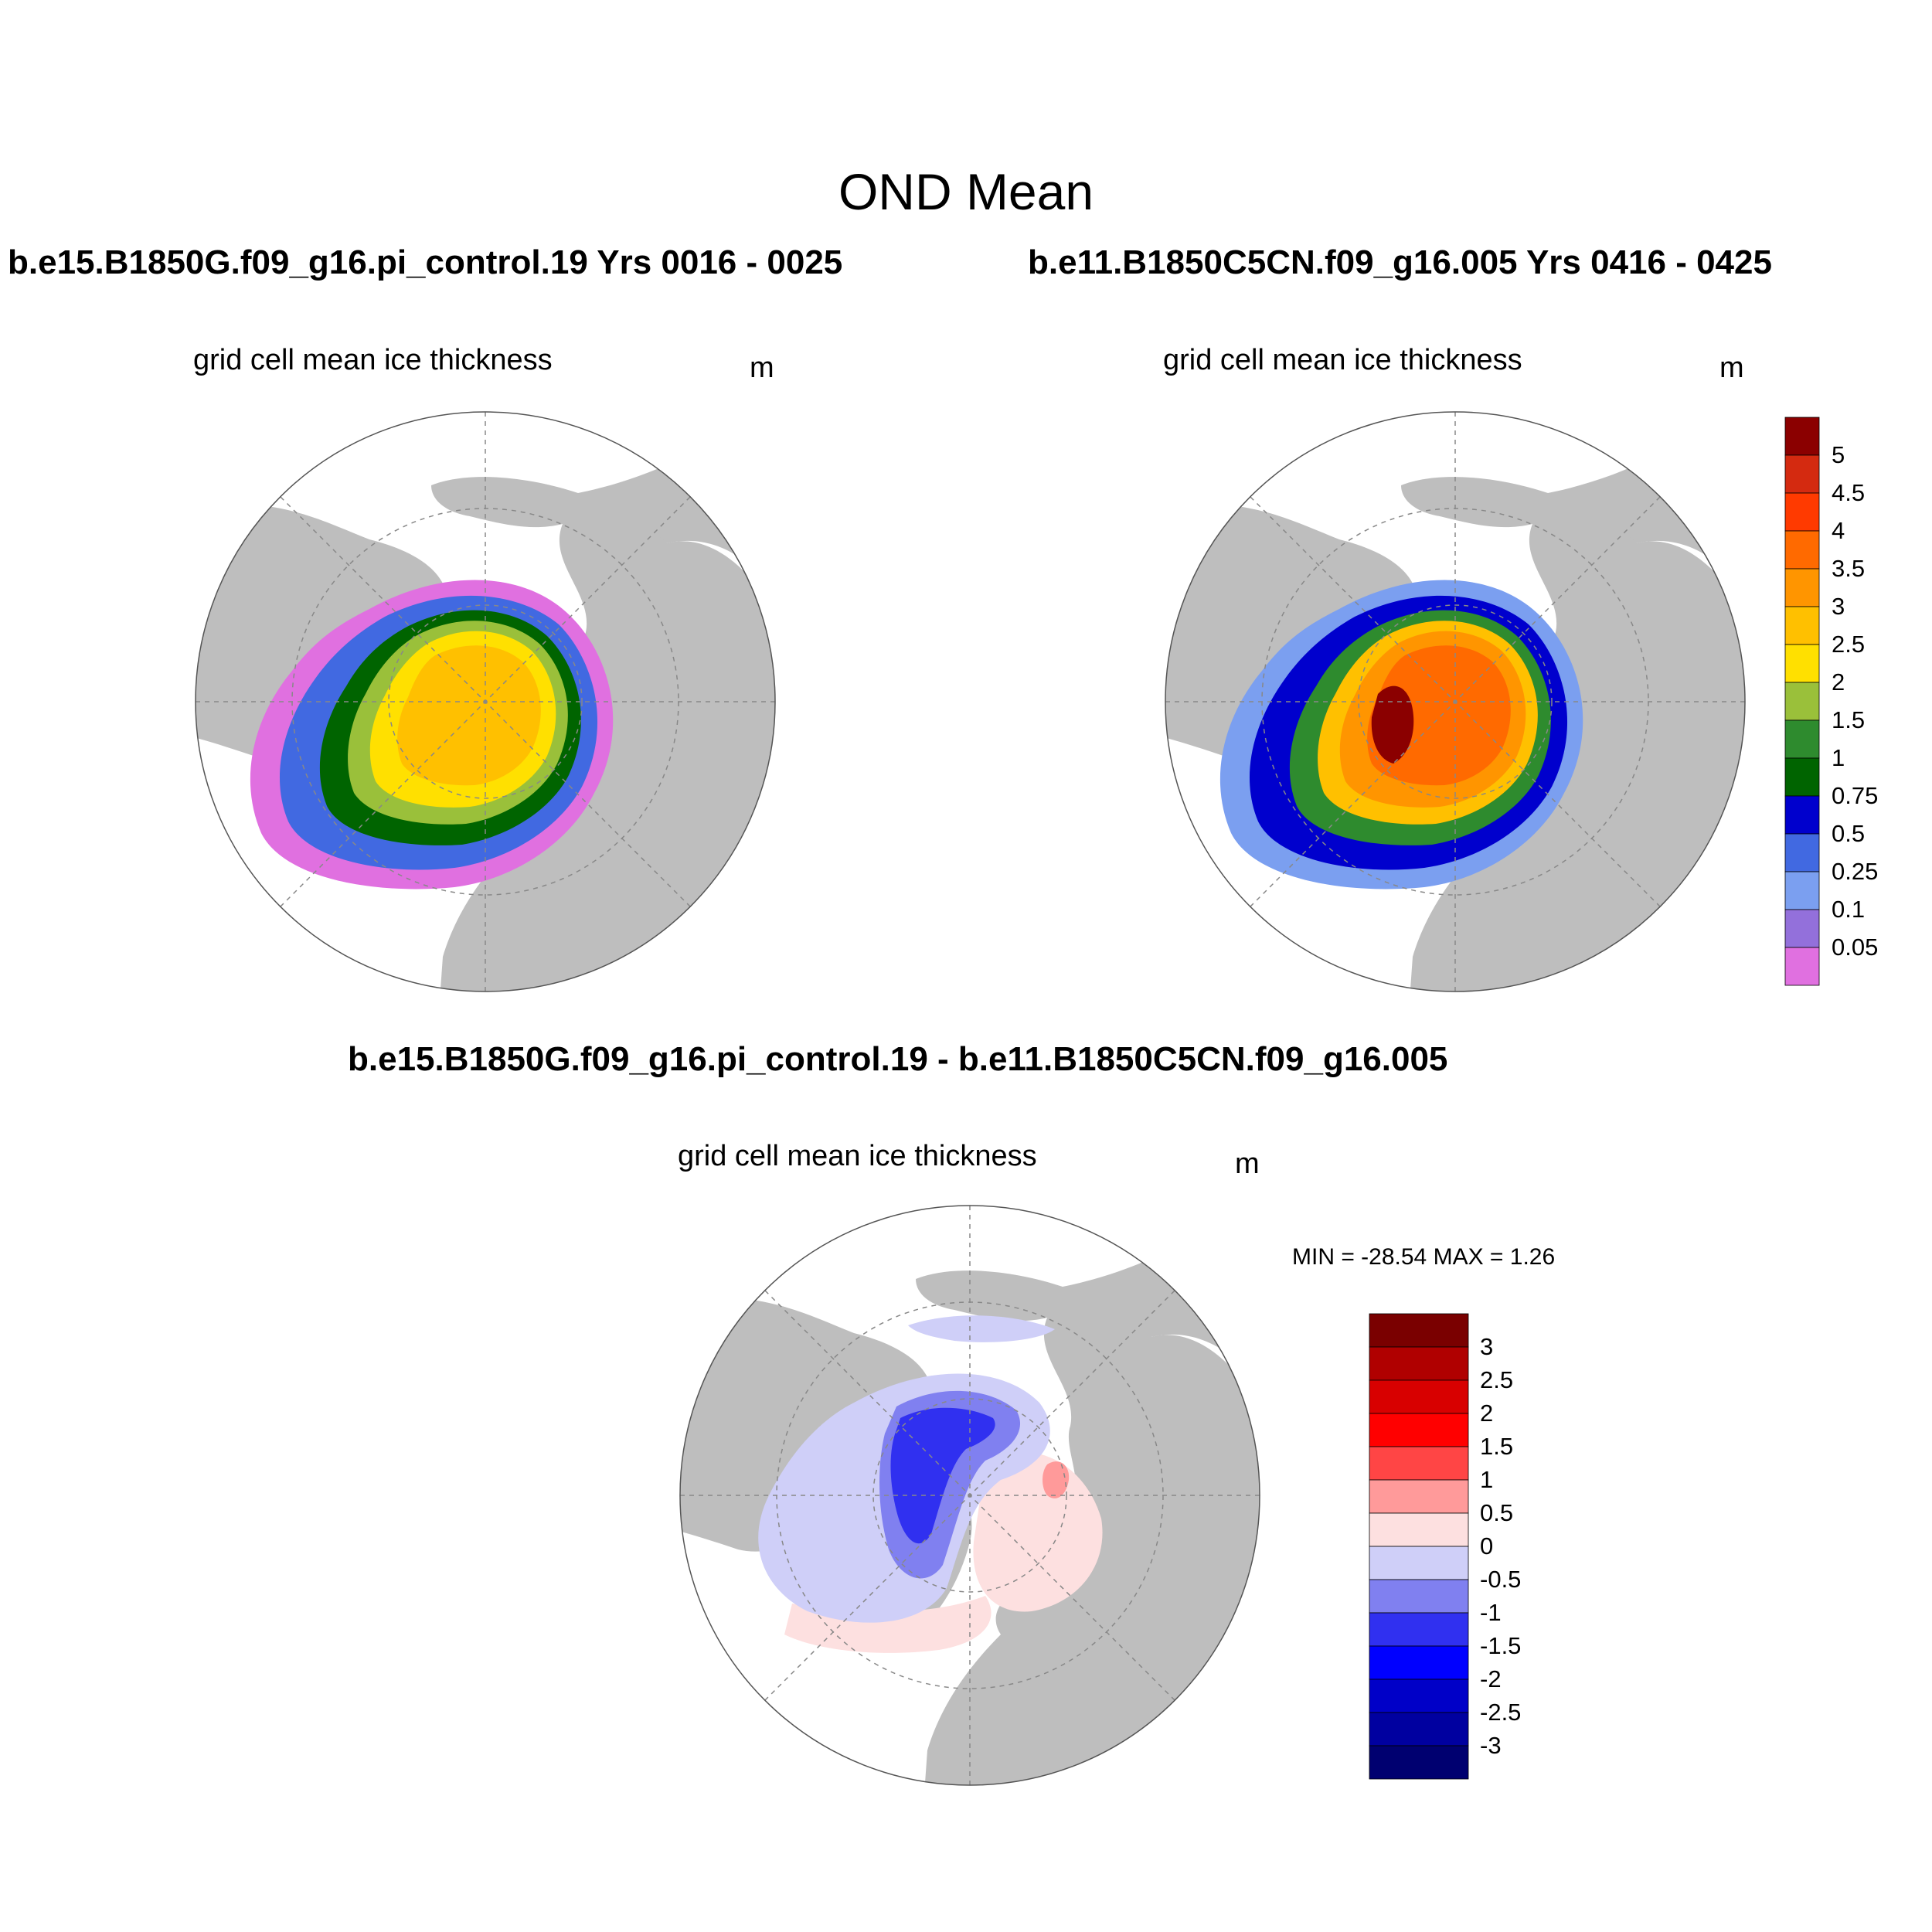 Image resolution: width=1932 pixels, height=1932 pixels. I want to click on top-right-polar-map, so click(1455, 702).